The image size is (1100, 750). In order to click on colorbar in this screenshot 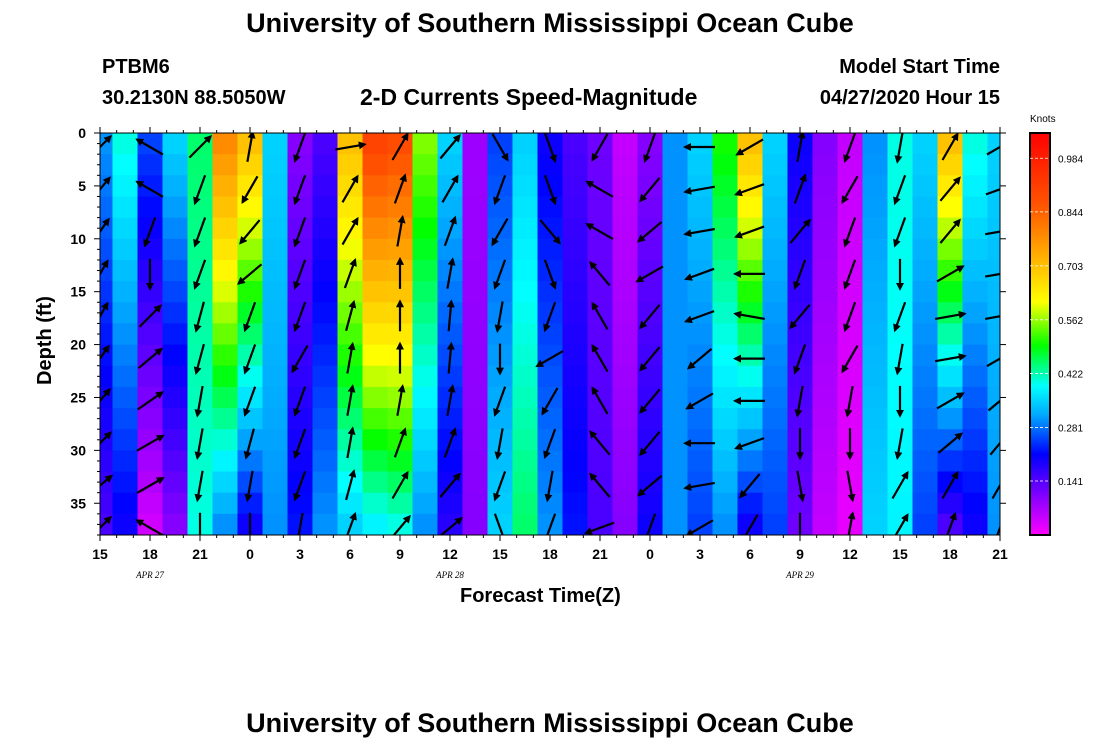, I will do `click(1040, 334)`.